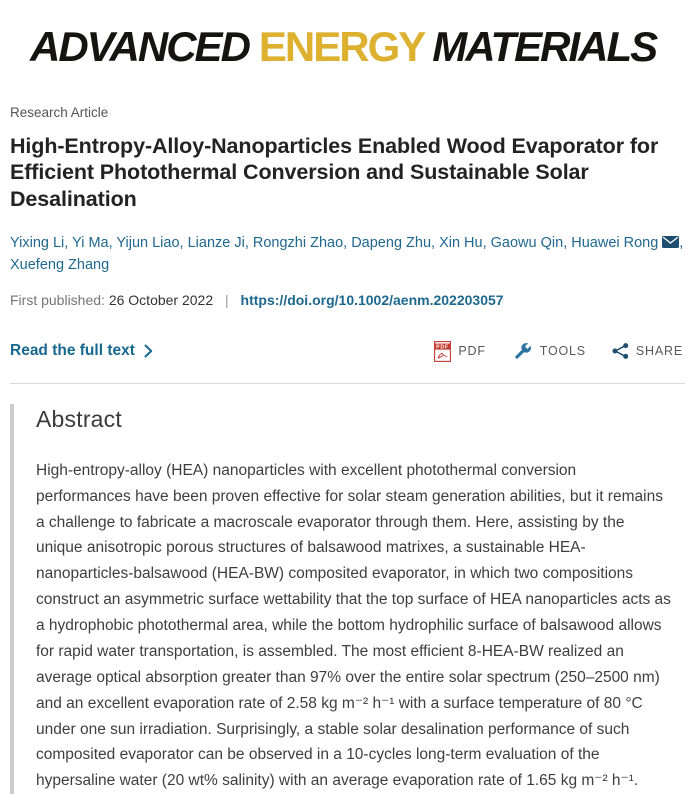  Describe the element at coordinates (342, 46) in the screenshot. I see `logo-text-energy: ENERGY` at that location.